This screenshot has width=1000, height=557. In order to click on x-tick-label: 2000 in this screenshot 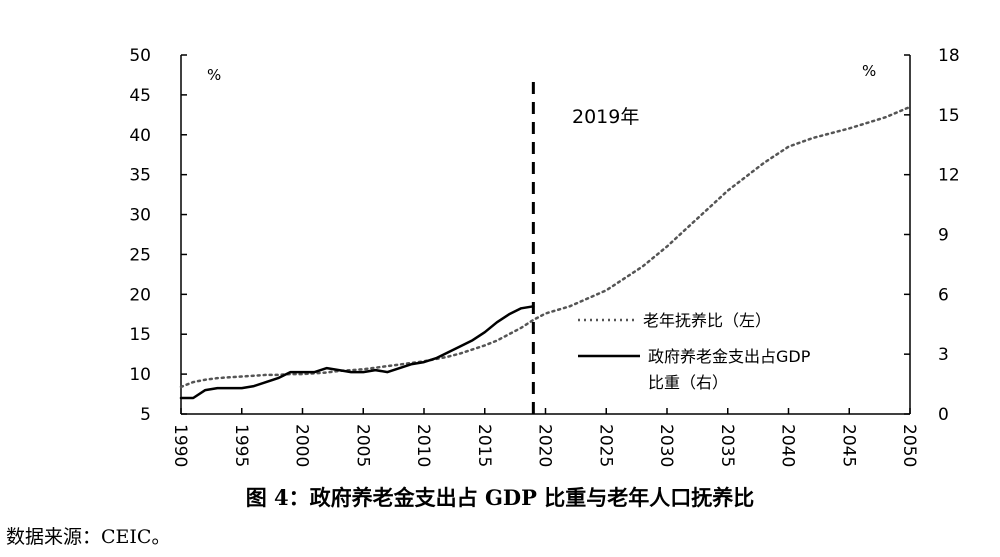, I will do `click(302, 445)`.